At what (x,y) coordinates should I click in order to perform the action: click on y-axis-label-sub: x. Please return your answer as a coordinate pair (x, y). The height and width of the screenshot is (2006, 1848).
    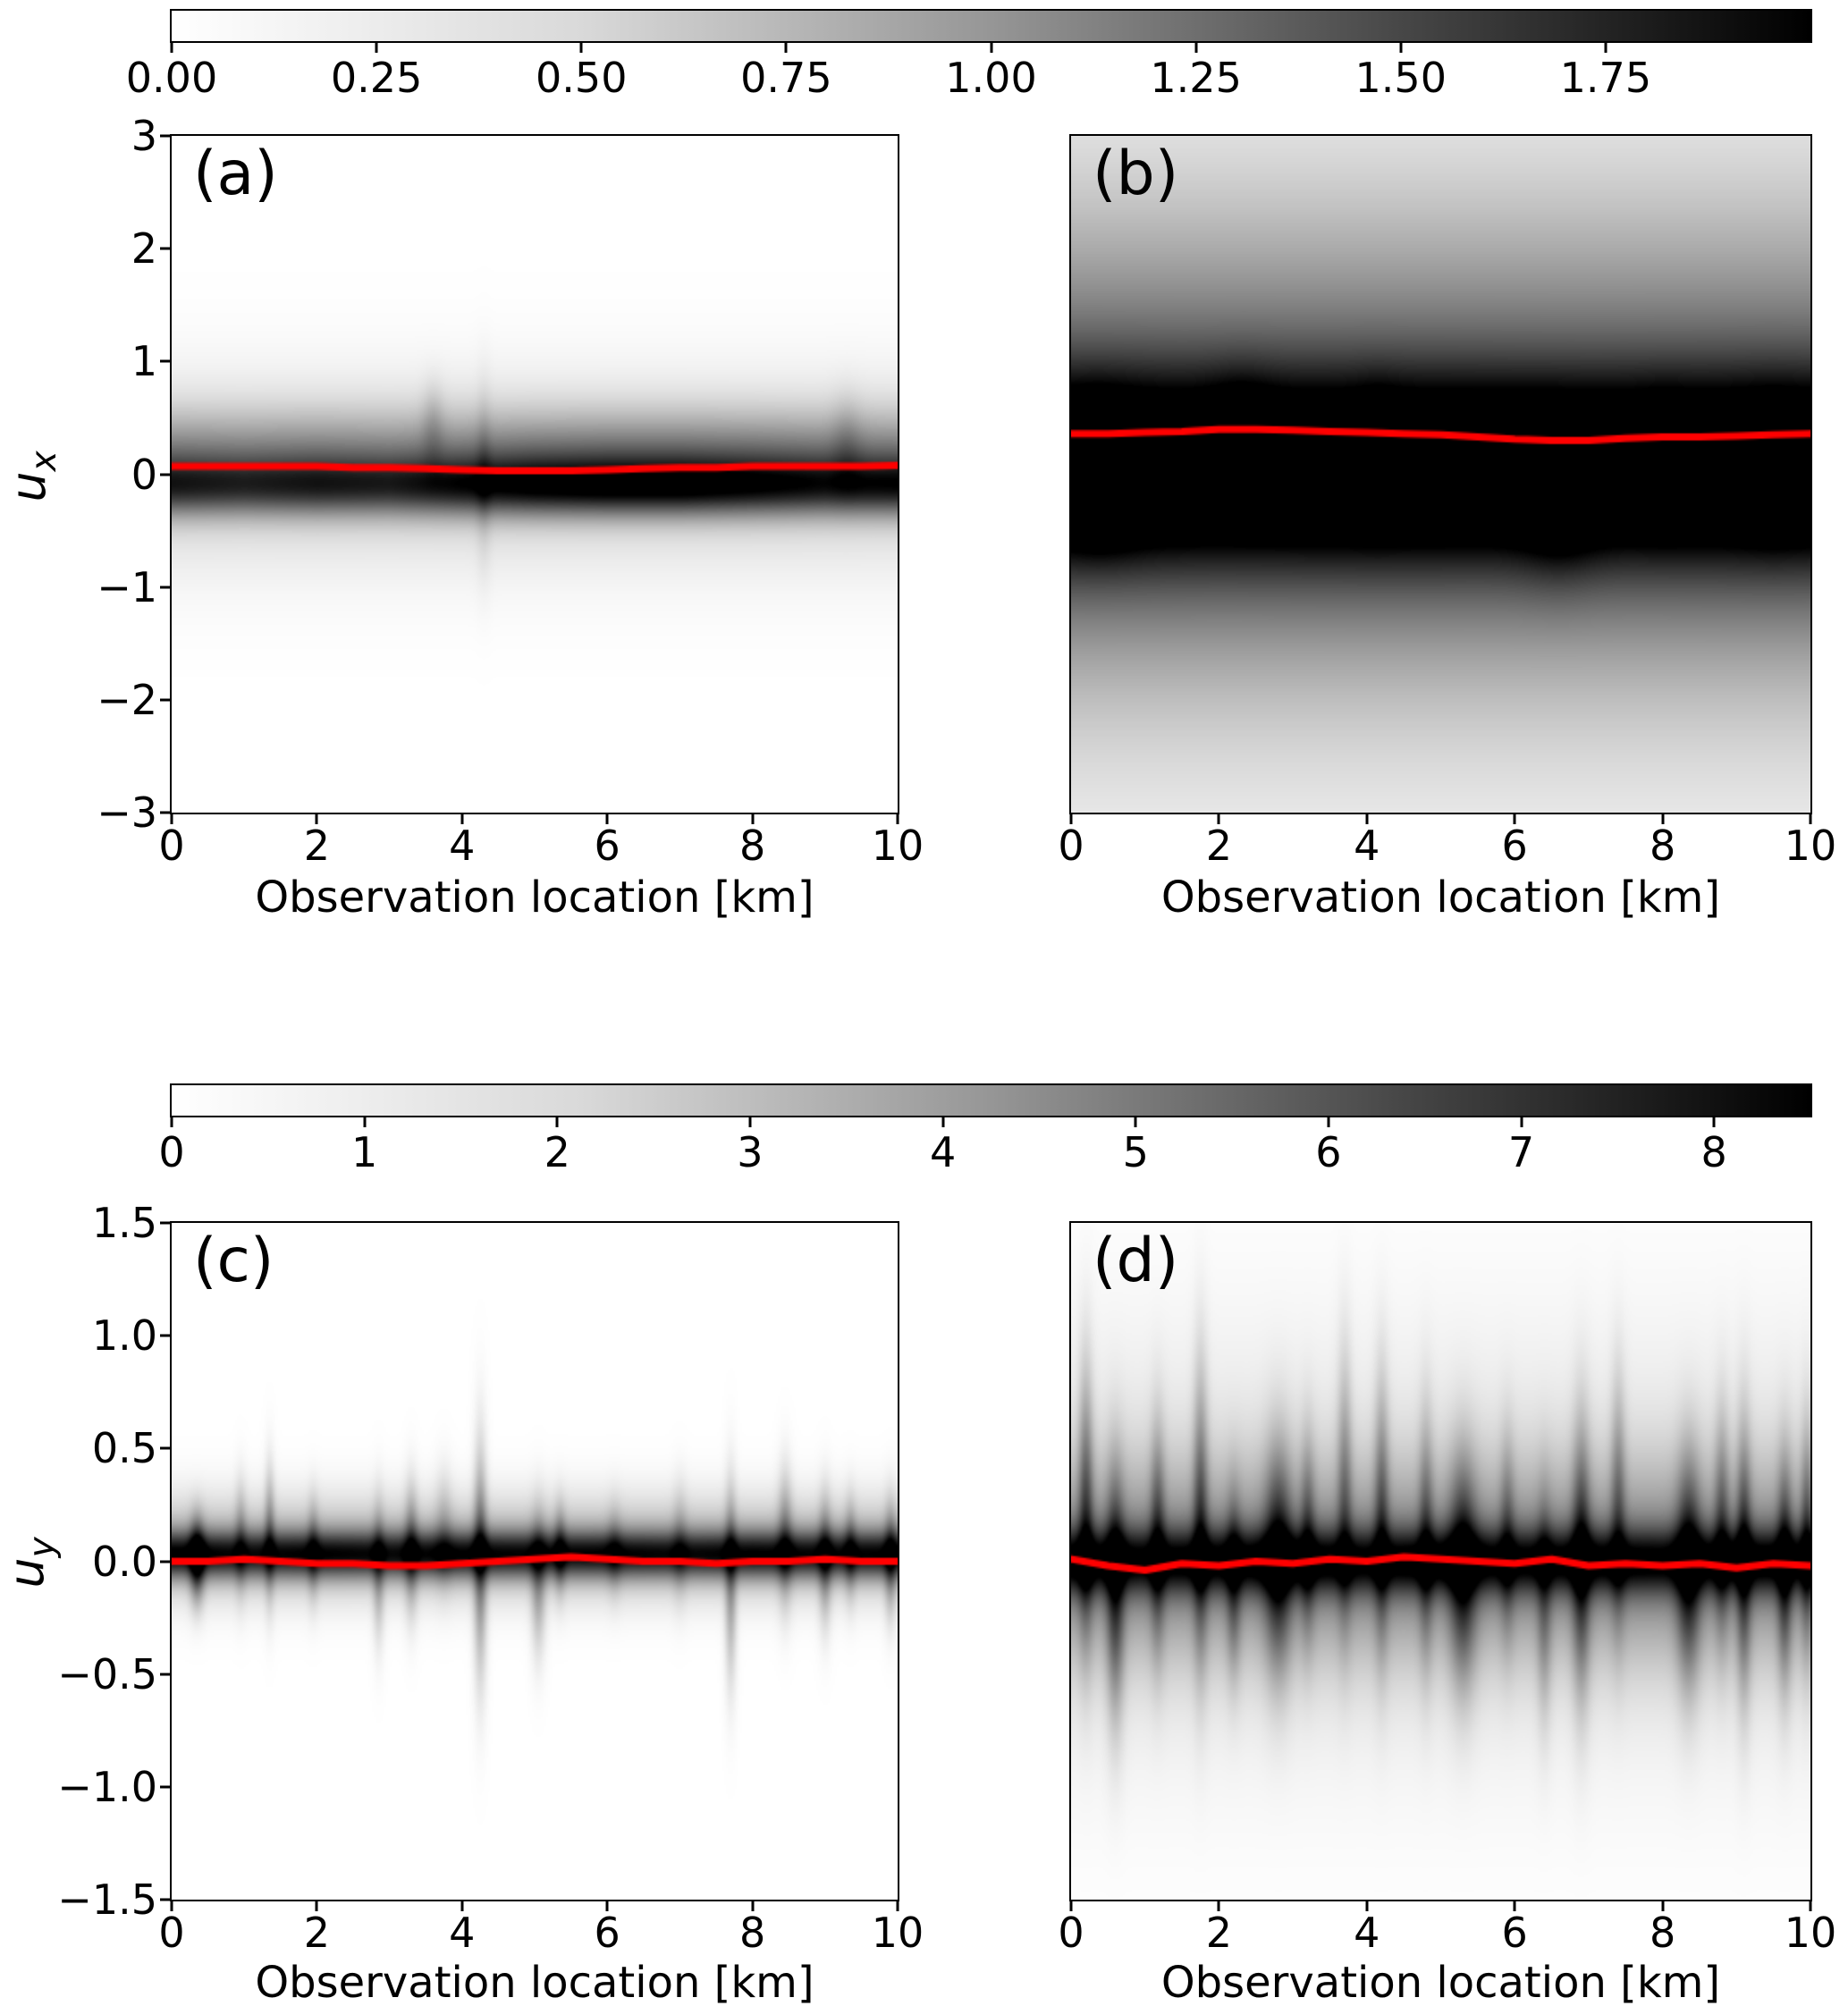
    Looking at the image, I should click on (43, 461).